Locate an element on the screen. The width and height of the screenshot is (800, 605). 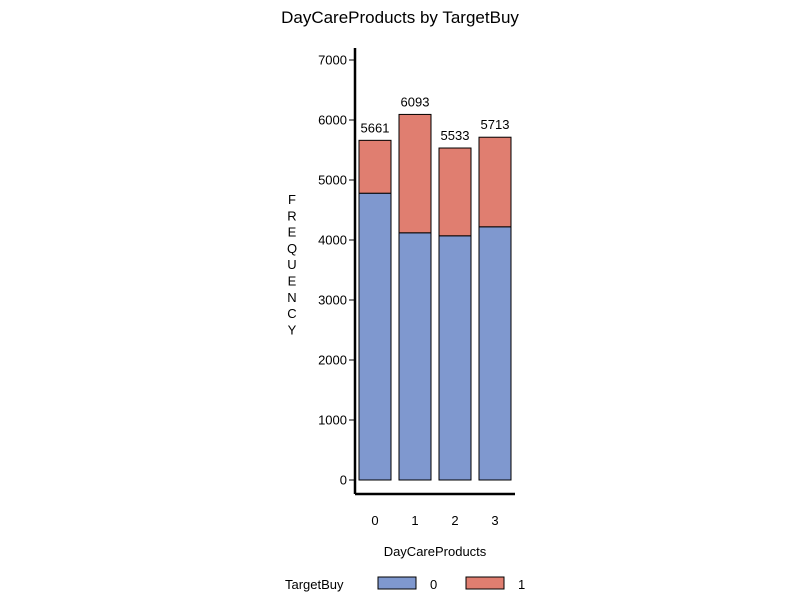
x-tick-label: 3 is located at coordinates (494, 520).